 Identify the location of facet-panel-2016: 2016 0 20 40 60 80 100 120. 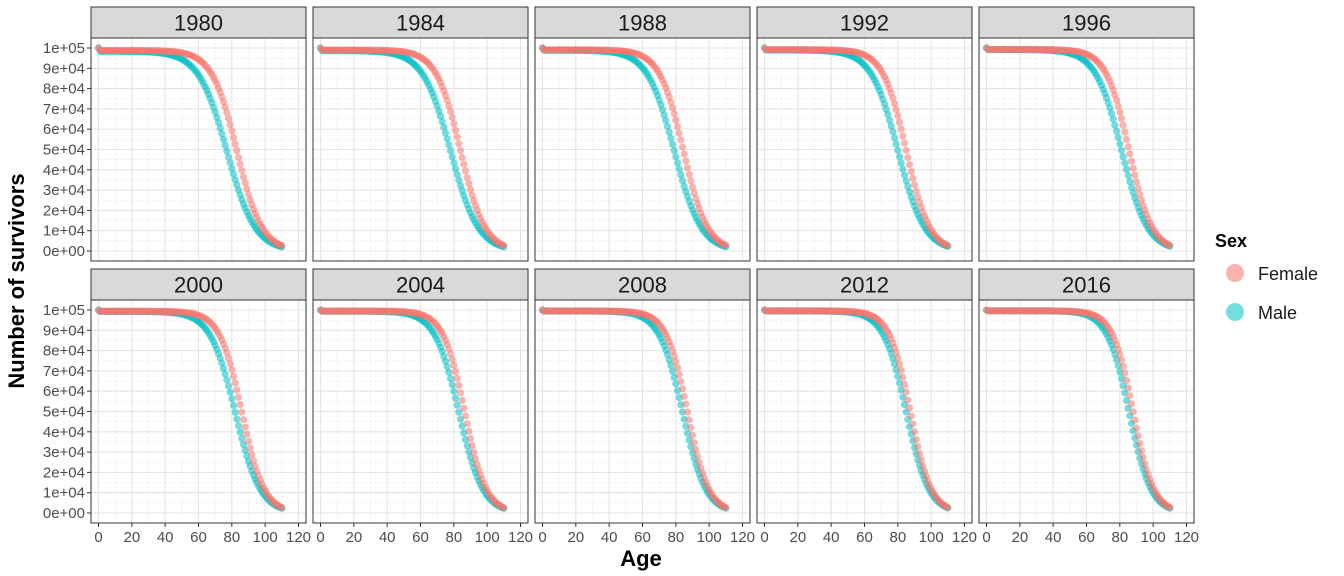
(1088, 407).